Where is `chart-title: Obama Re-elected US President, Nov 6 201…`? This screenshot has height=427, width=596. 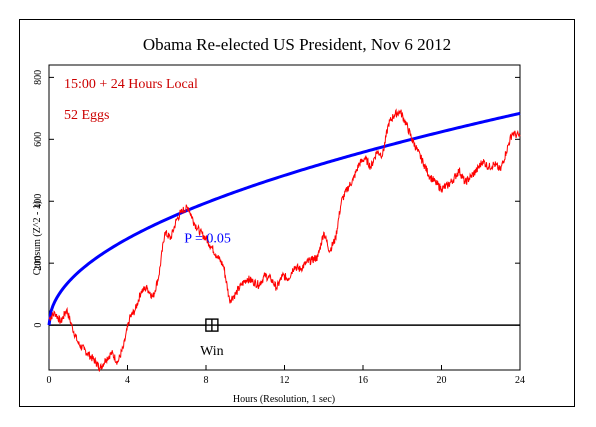
chart-title: Obama Re-elected US President, Nov 6 201… is located at coordinates (297, 44).